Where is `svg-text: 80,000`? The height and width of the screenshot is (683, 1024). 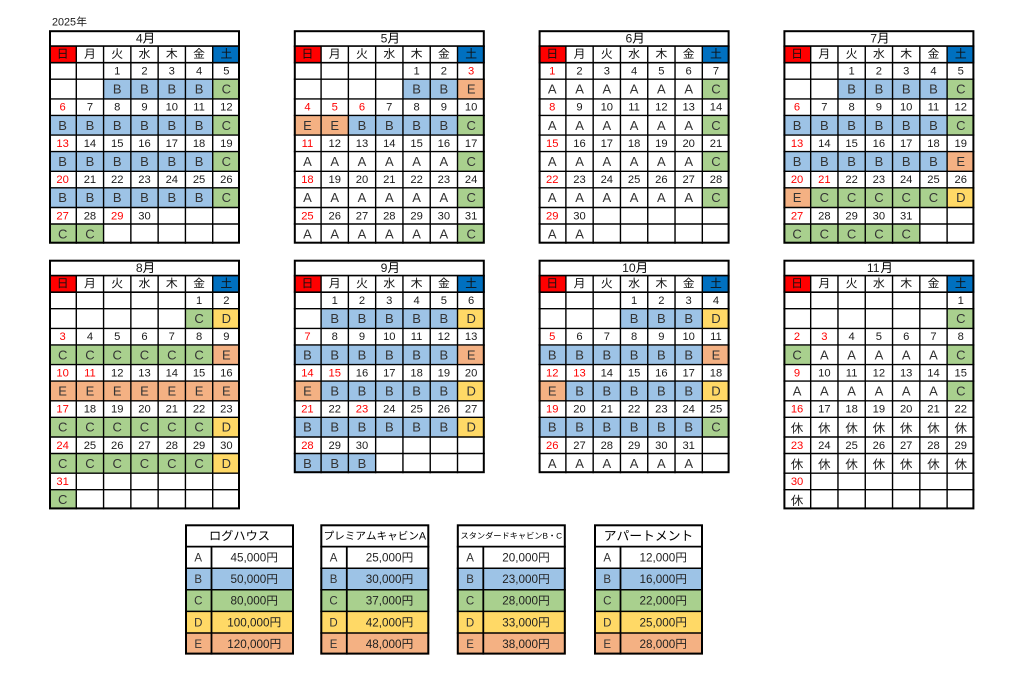
svg-text: 80,000 is located at coordinates (249, 601).